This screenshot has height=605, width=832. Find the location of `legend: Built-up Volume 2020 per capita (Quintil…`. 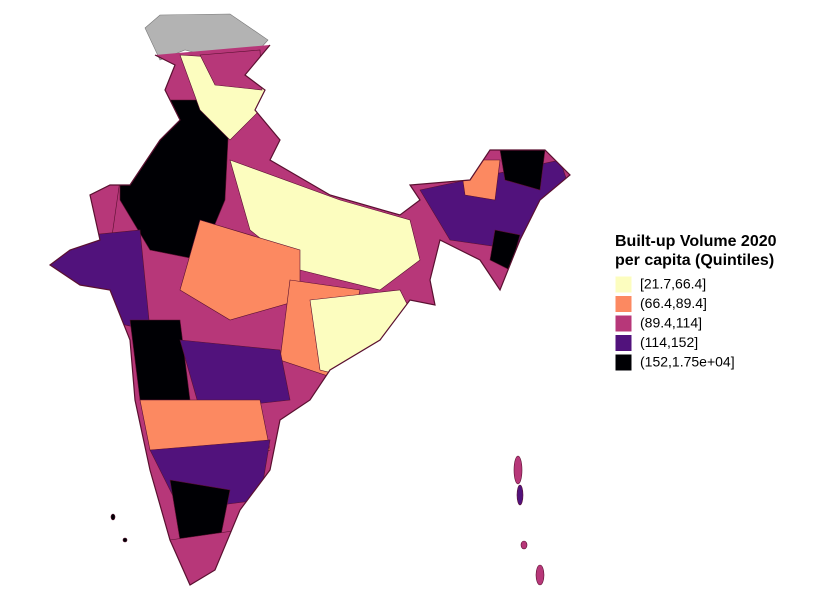

legend: Built-up Volume 2020 per capita (Quintil… is located at coordinates (695, 302).